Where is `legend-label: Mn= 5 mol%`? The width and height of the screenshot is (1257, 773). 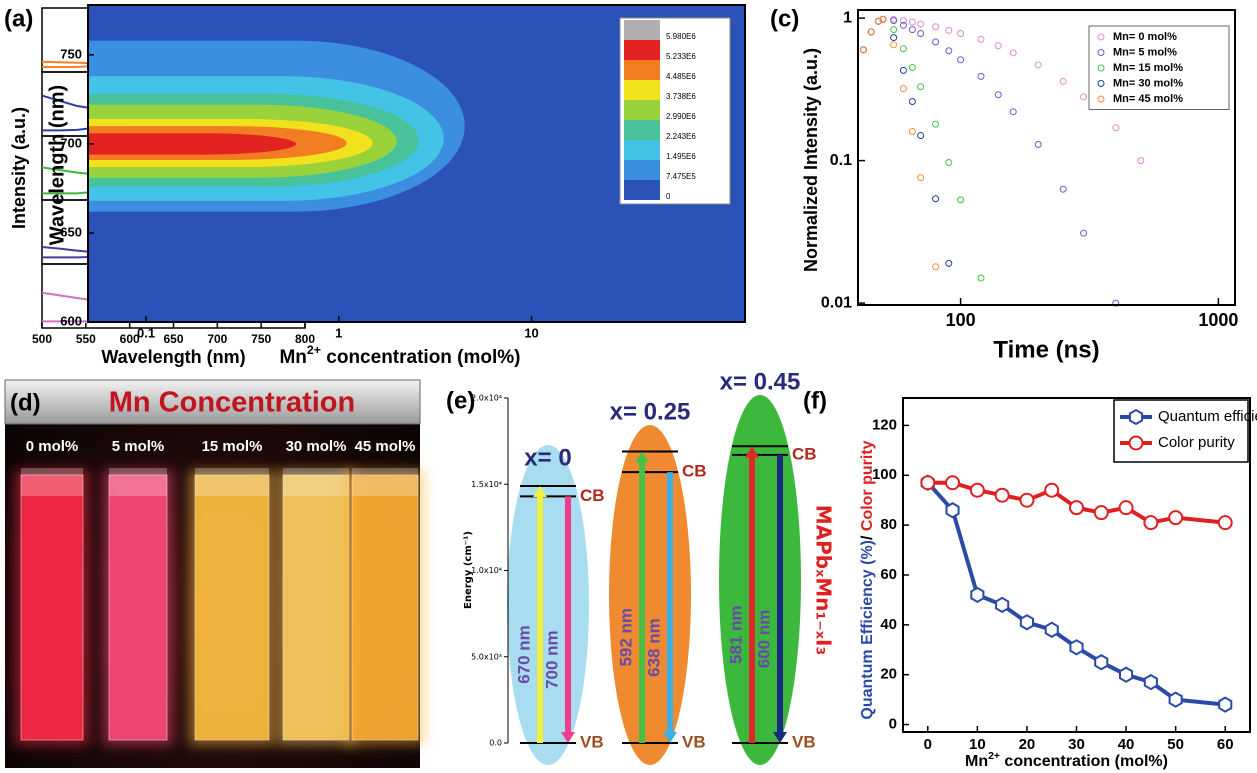
legend-label: Mn= 5 mol% is located at coordinates (1145, 52).